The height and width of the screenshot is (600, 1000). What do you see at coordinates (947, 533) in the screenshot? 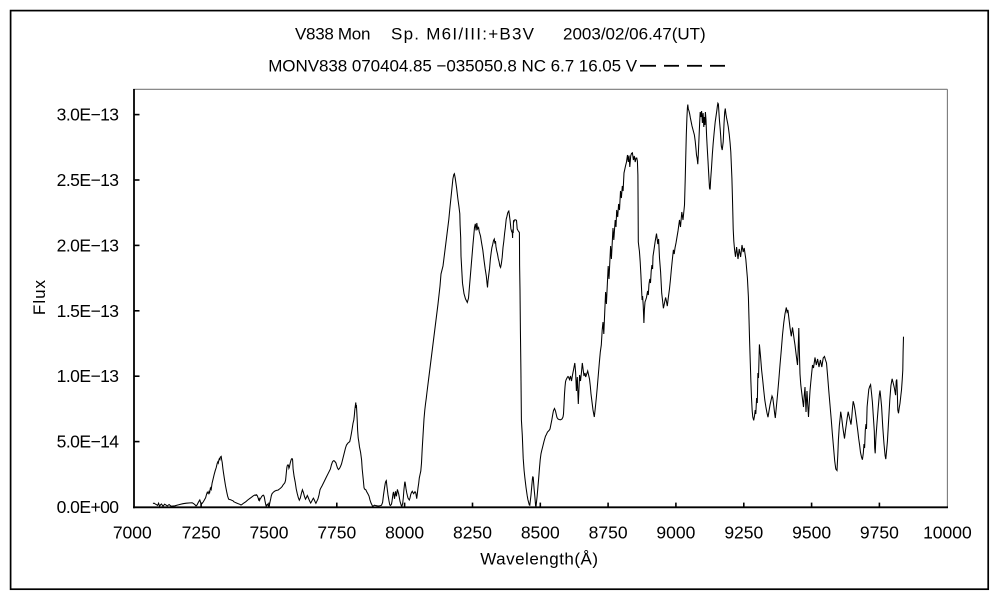
I see `svg-text: 10000` at bounding box center [947, 533].